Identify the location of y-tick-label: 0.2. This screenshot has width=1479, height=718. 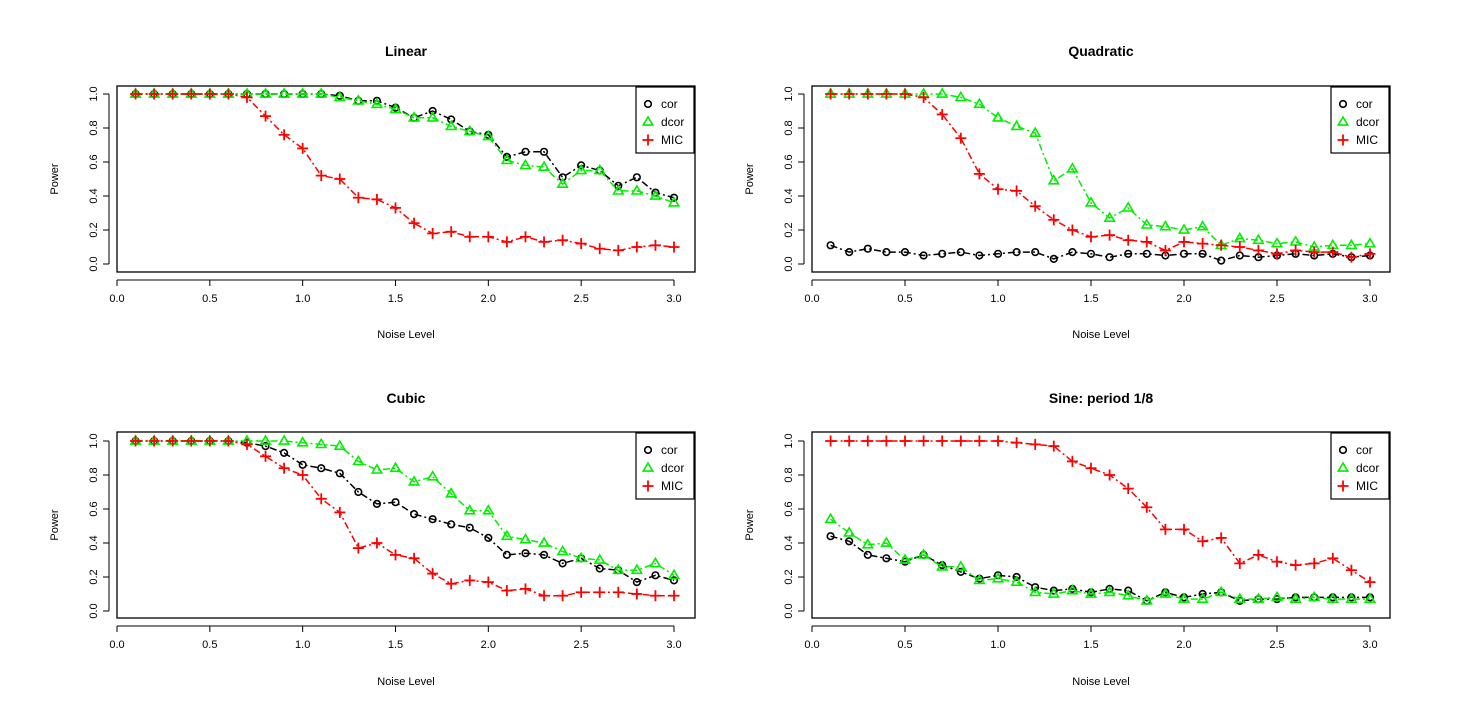
(94, 576).